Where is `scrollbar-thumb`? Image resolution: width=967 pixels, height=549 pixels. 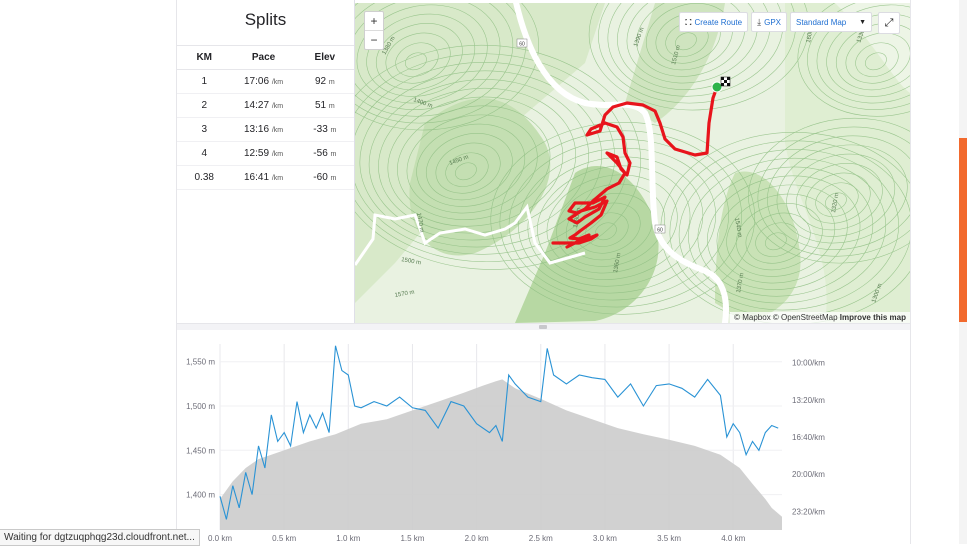
scrollbar-thumb is located at coordinates (963, 230).